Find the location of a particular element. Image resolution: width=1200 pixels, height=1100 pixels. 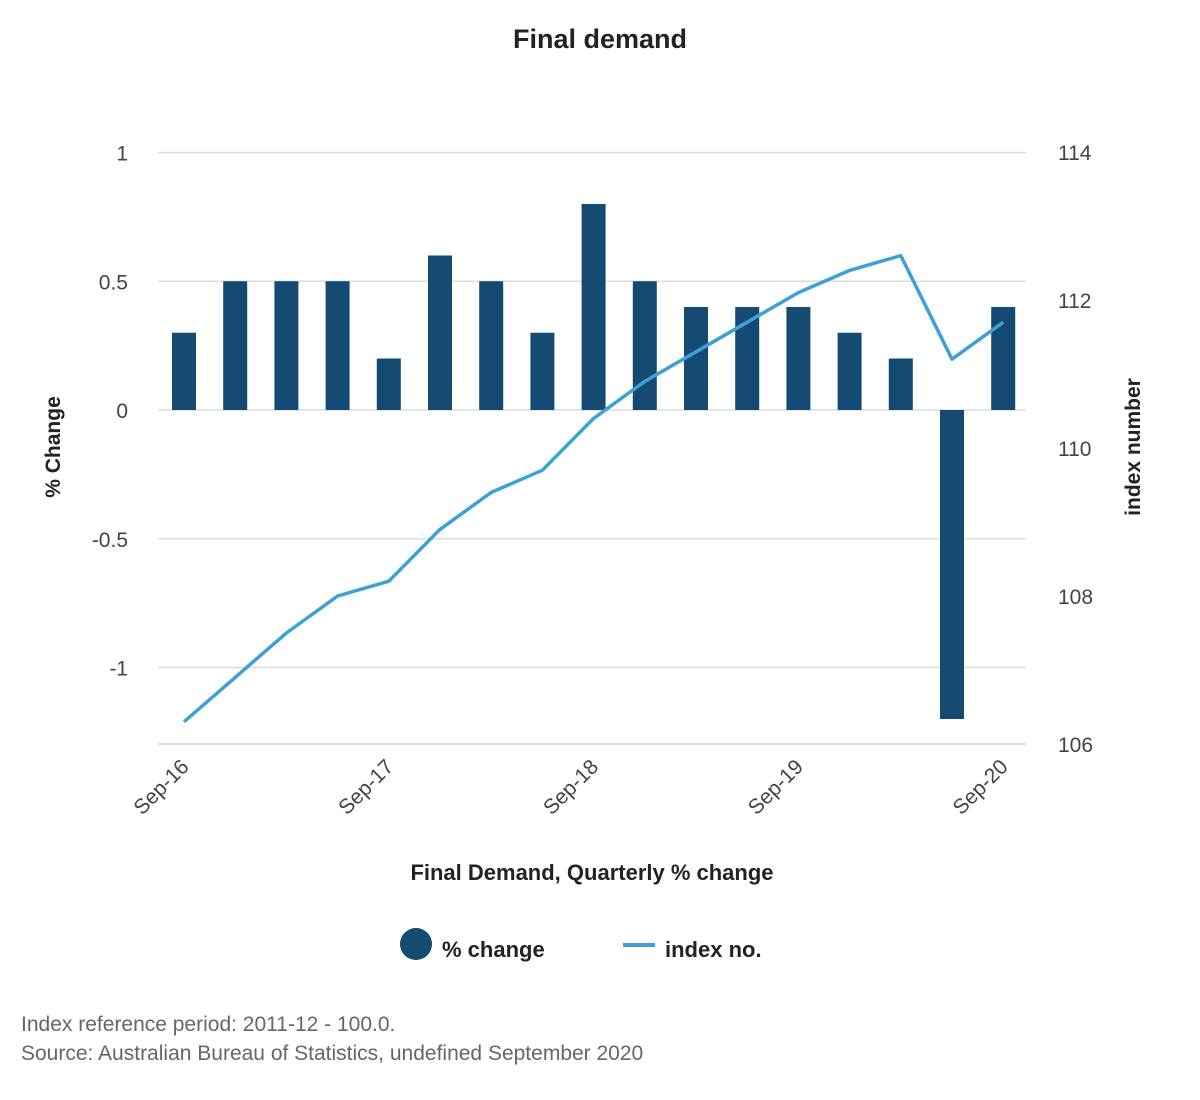

x-tick-label: Sep-17 is located at coordinates (366, 787).